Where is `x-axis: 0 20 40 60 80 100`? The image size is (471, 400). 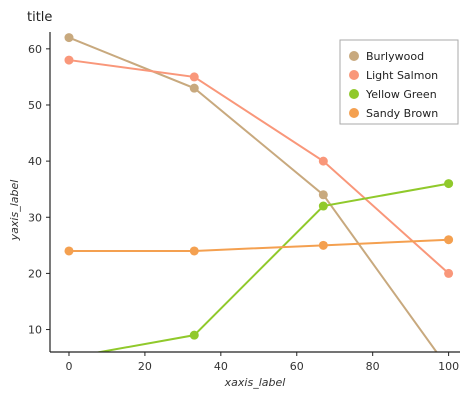
x-axis: 0 20 40 60 80 100 is located at coordinates (255, 362).